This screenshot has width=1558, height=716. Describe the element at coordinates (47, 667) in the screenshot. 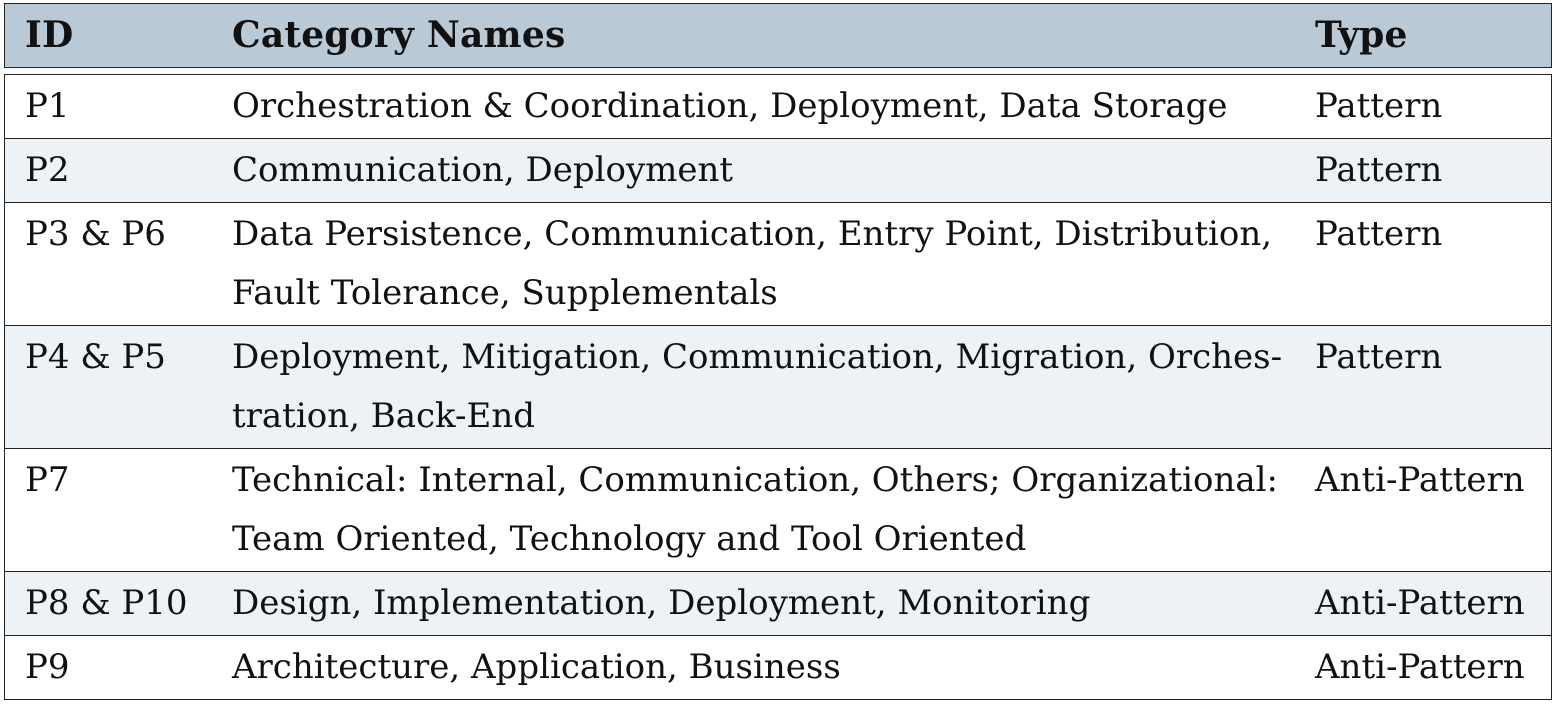

I see `cell-id: P9` at that location.